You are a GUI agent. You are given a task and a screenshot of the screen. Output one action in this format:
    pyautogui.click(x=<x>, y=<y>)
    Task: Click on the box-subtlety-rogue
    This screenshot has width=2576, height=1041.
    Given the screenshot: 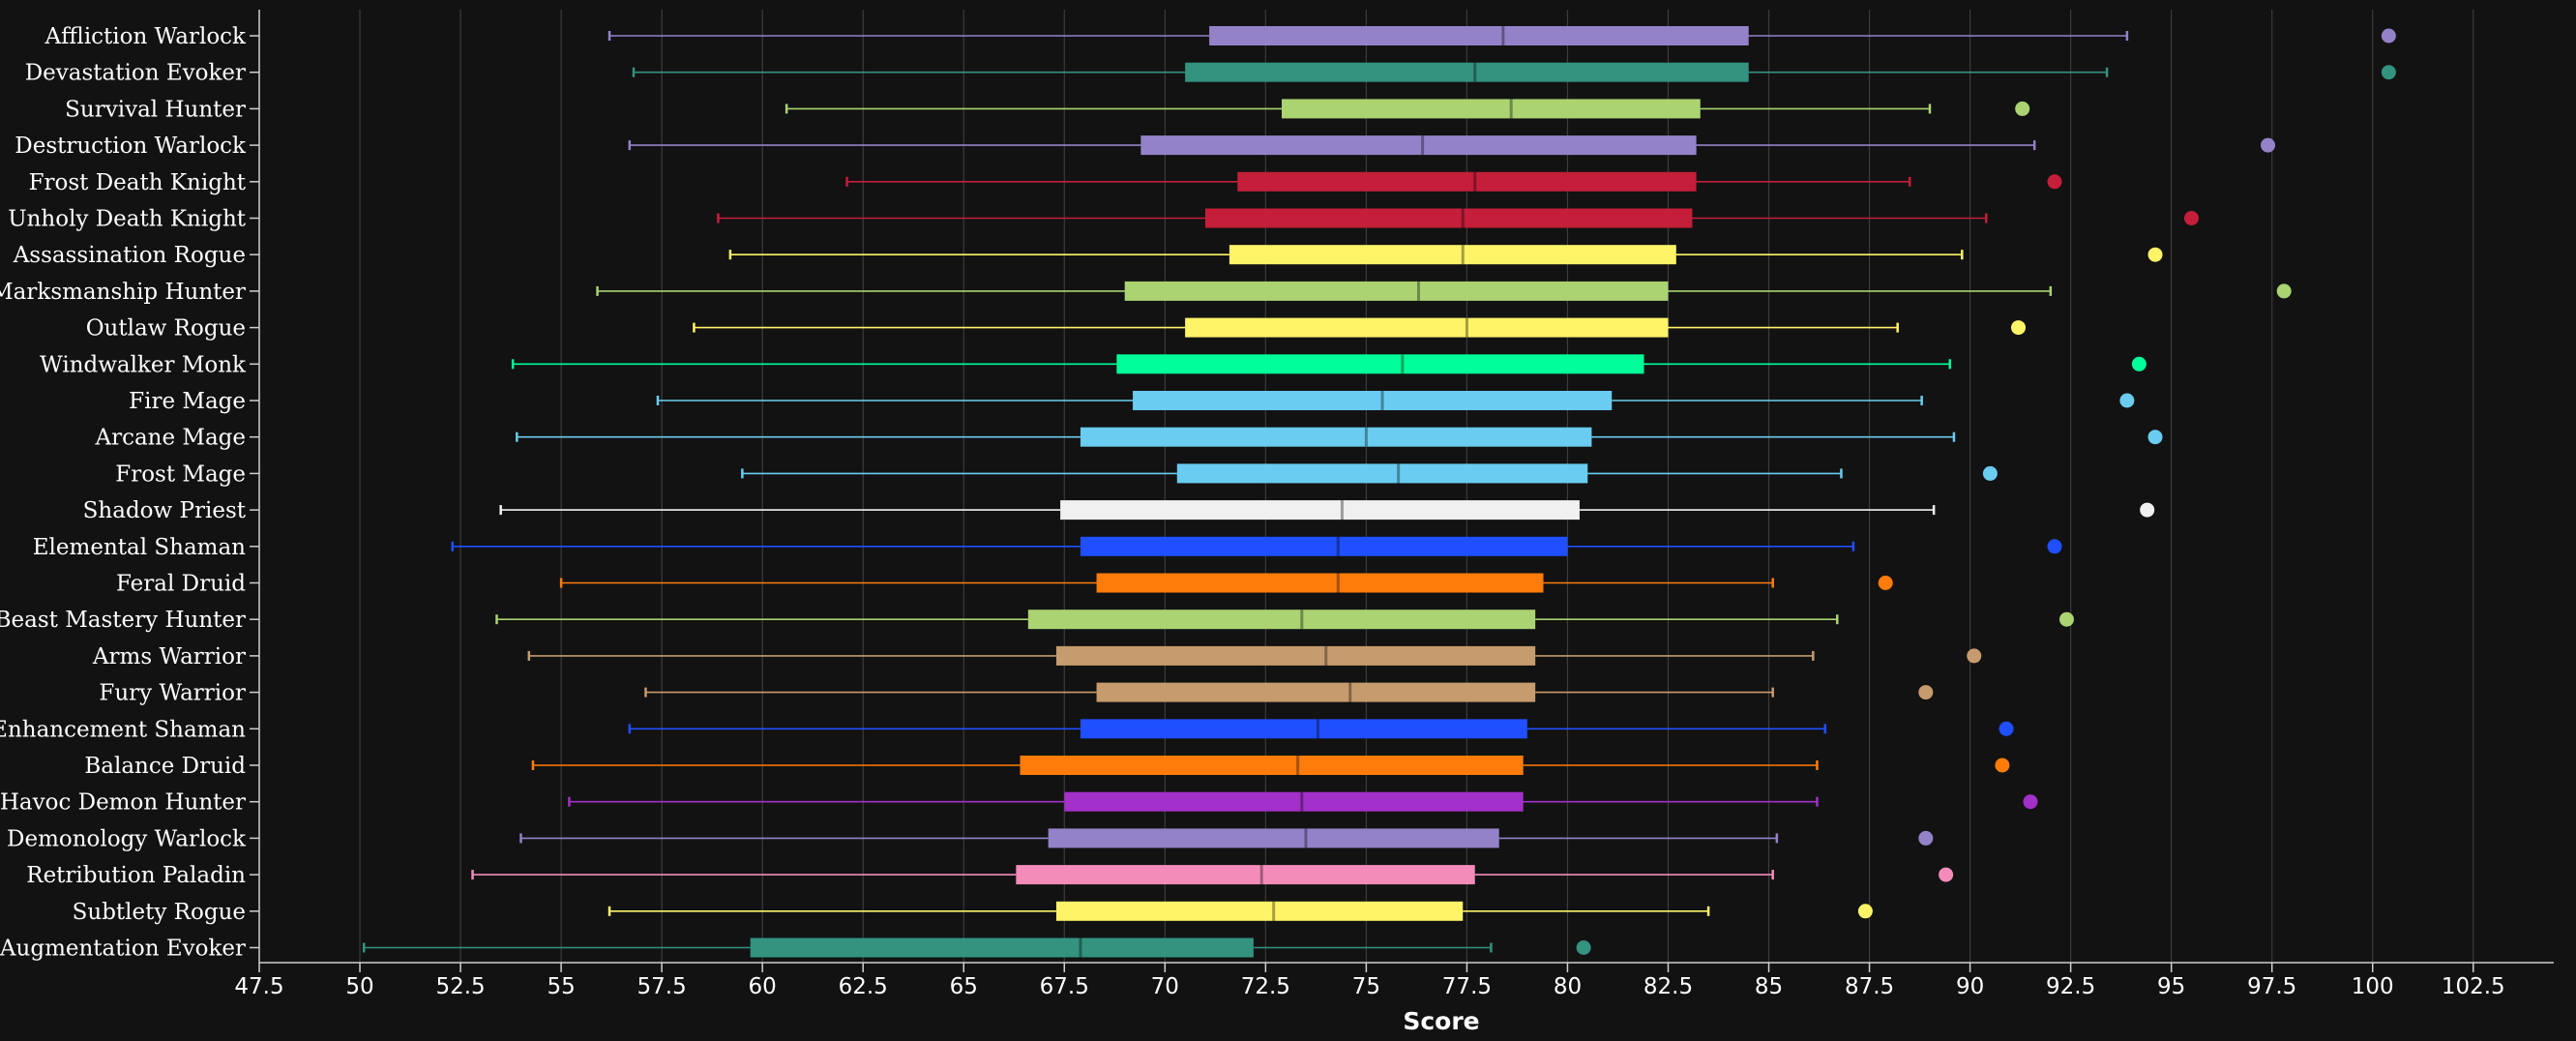 What is the action you would take?
    pyautogui.click(x=1259, y=911)
    